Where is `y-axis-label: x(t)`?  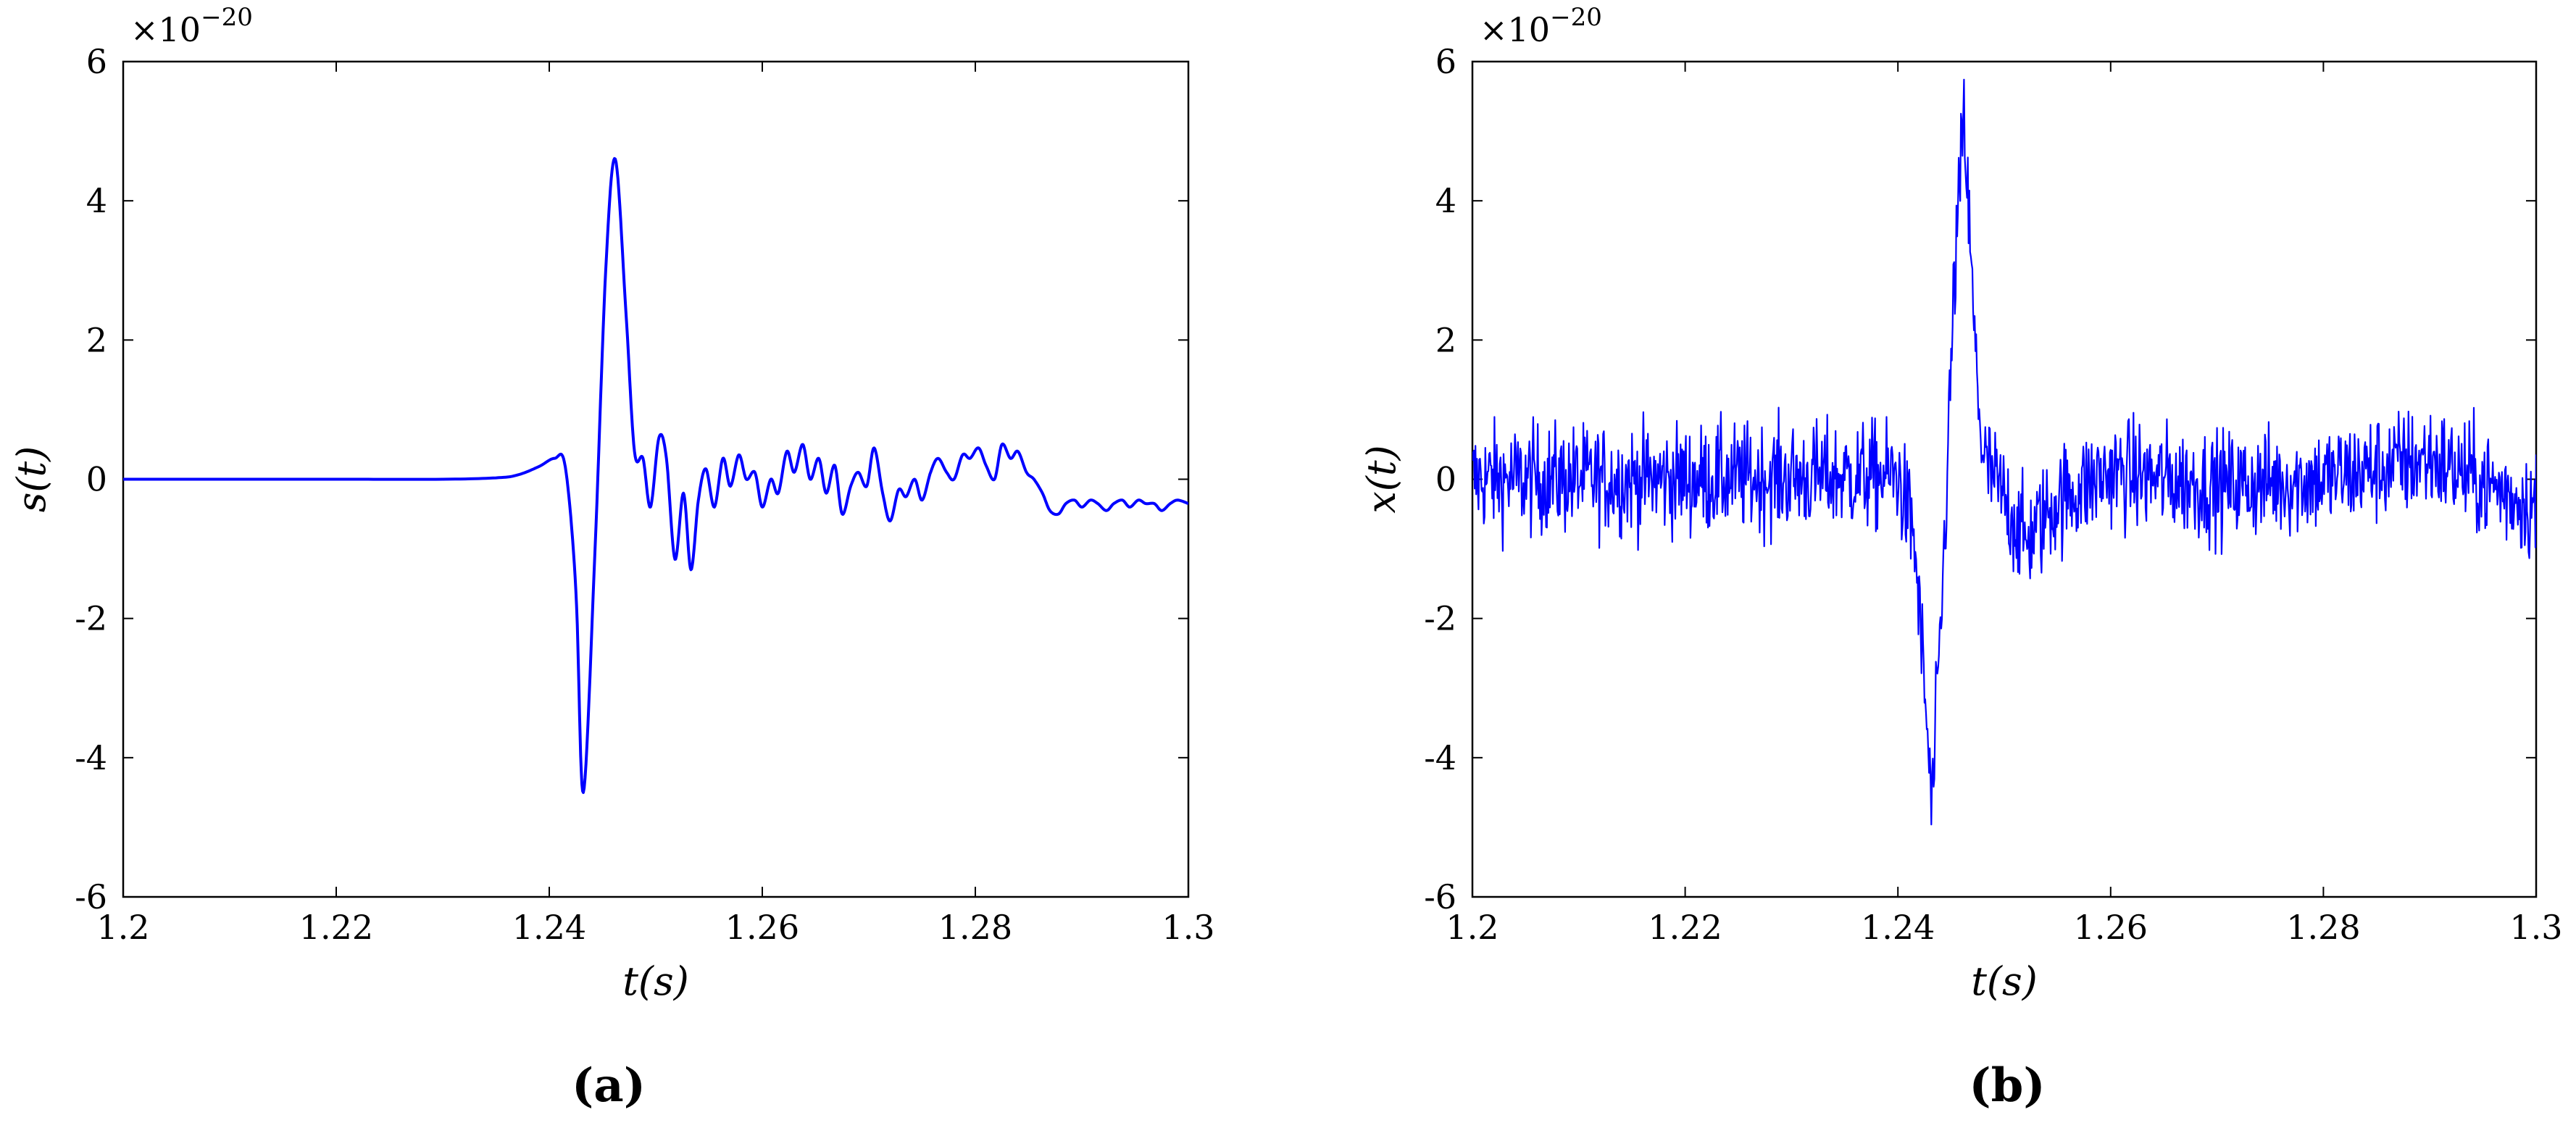
y-axis-label: x(t) is located at coordinates (1381, 479).